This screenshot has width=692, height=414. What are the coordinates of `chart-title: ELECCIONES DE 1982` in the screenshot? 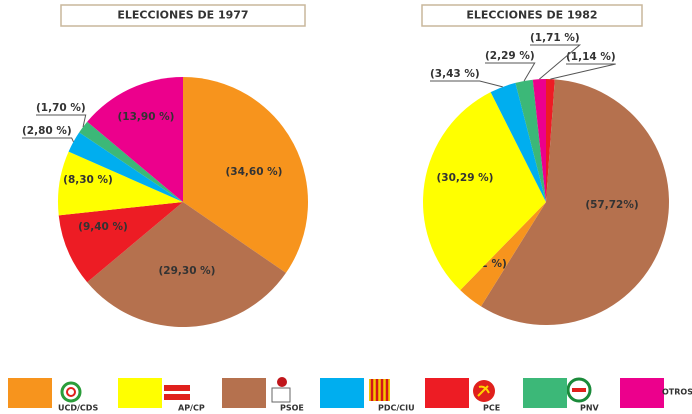 It's located at (531, 15).